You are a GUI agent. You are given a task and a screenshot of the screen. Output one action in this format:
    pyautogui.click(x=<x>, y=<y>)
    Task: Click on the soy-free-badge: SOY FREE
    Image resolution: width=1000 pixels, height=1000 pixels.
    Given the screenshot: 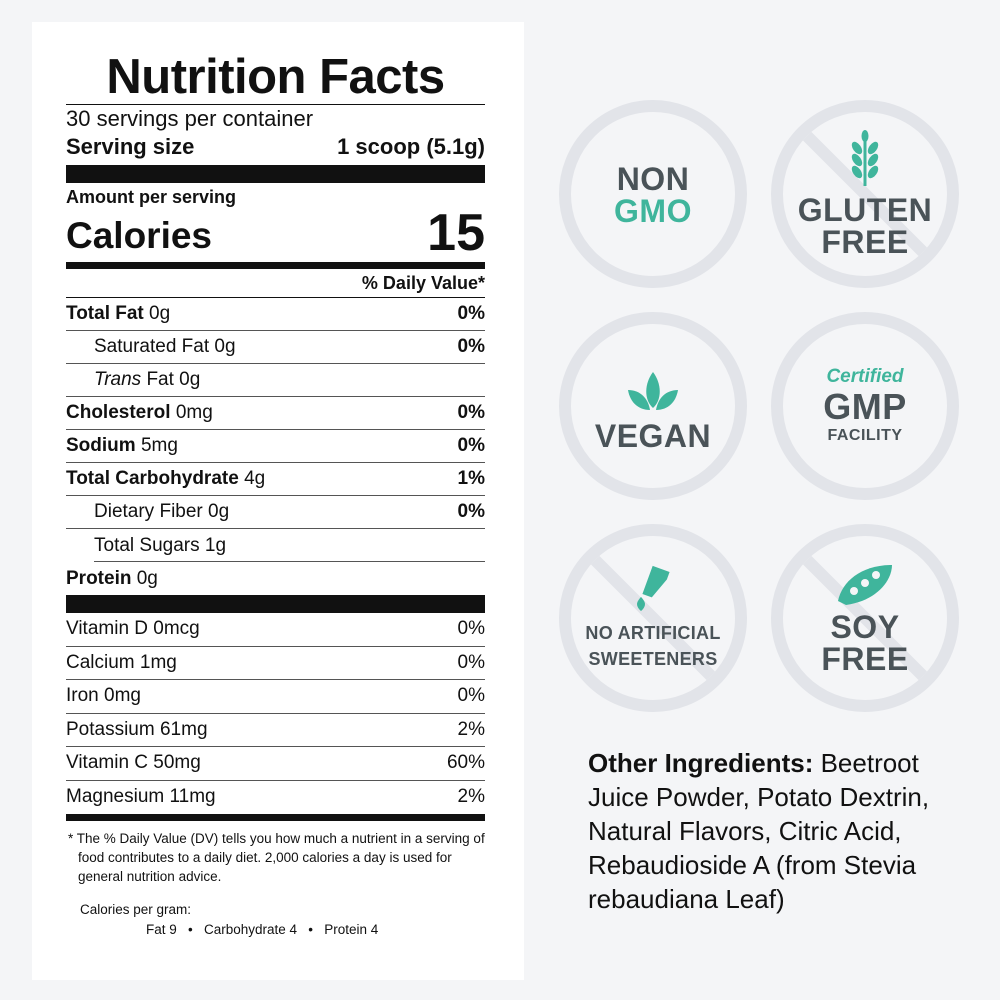 What is the action you would take?
    pyautogui.click(x=865, y=618)
    